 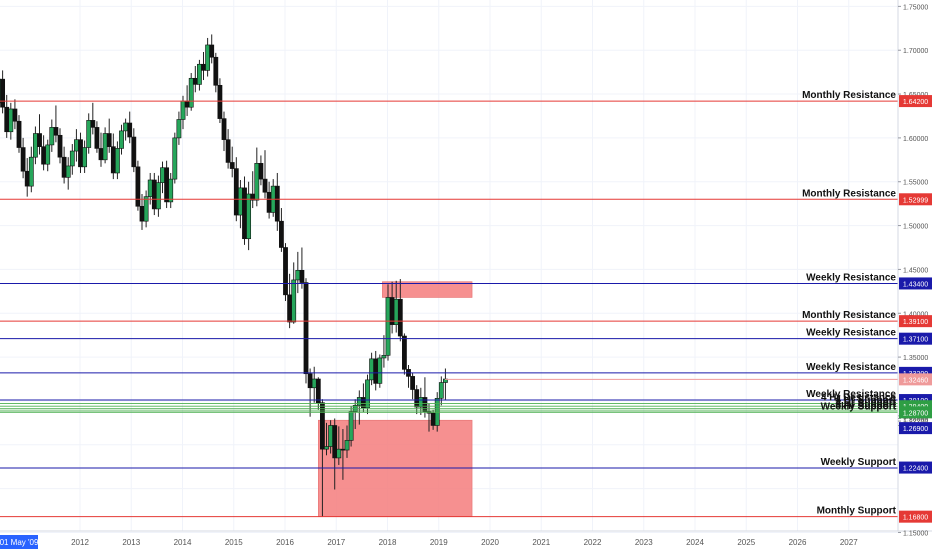 What do you see at coordinates (490, 542) in the screenshot?
I see `x-tick-label: 2020` at bounding box center [490, 542].